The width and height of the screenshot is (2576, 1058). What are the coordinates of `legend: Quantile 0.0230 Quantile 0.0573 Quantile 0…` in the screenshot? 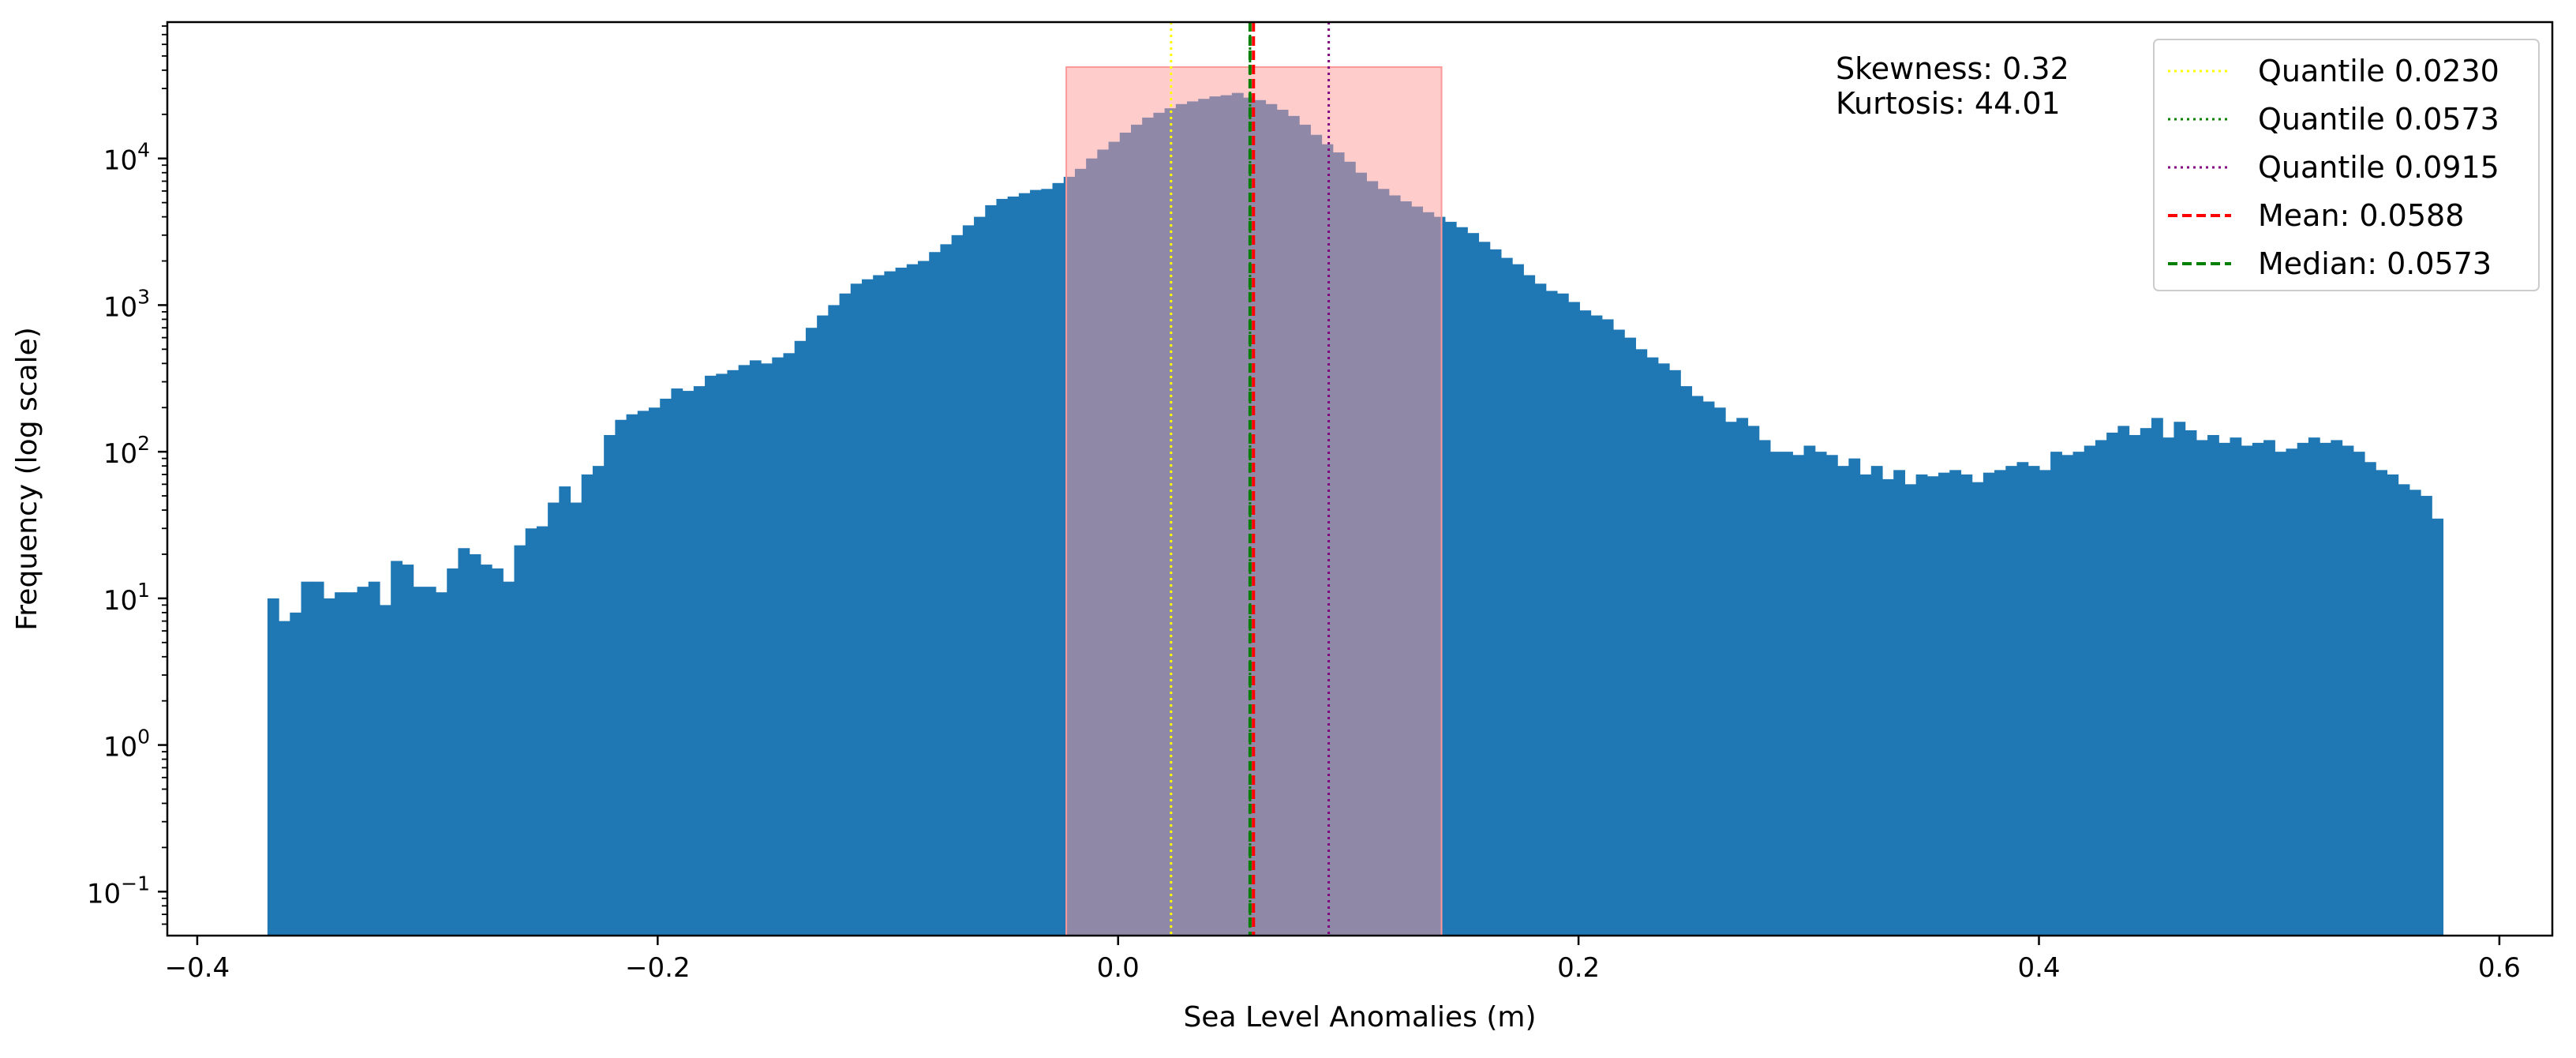 It's located at (2346, 165).